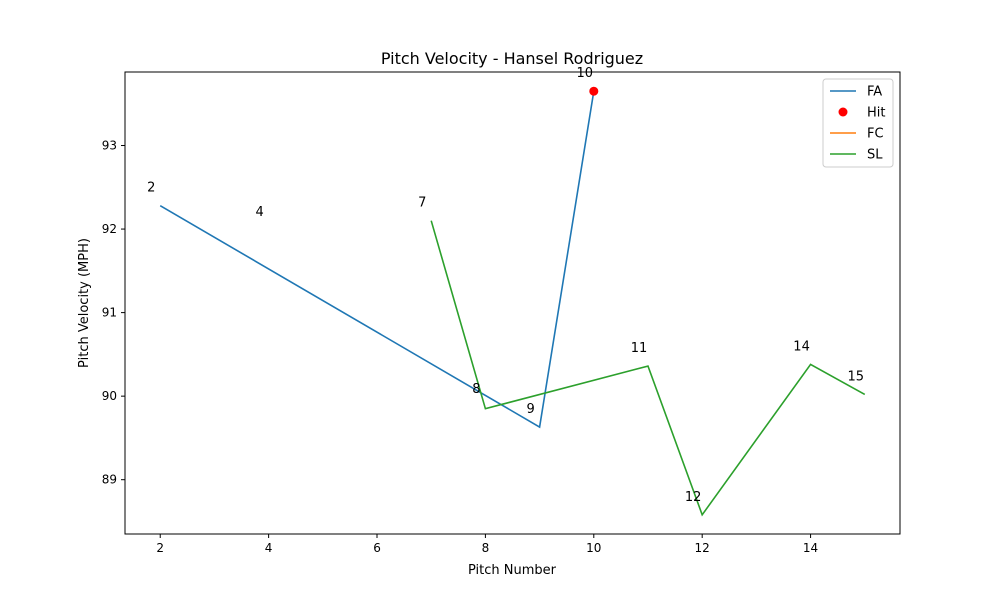 This screenshot has width=1000, height=600. I want to click on x-tick-label: 14, so click(810, 548).